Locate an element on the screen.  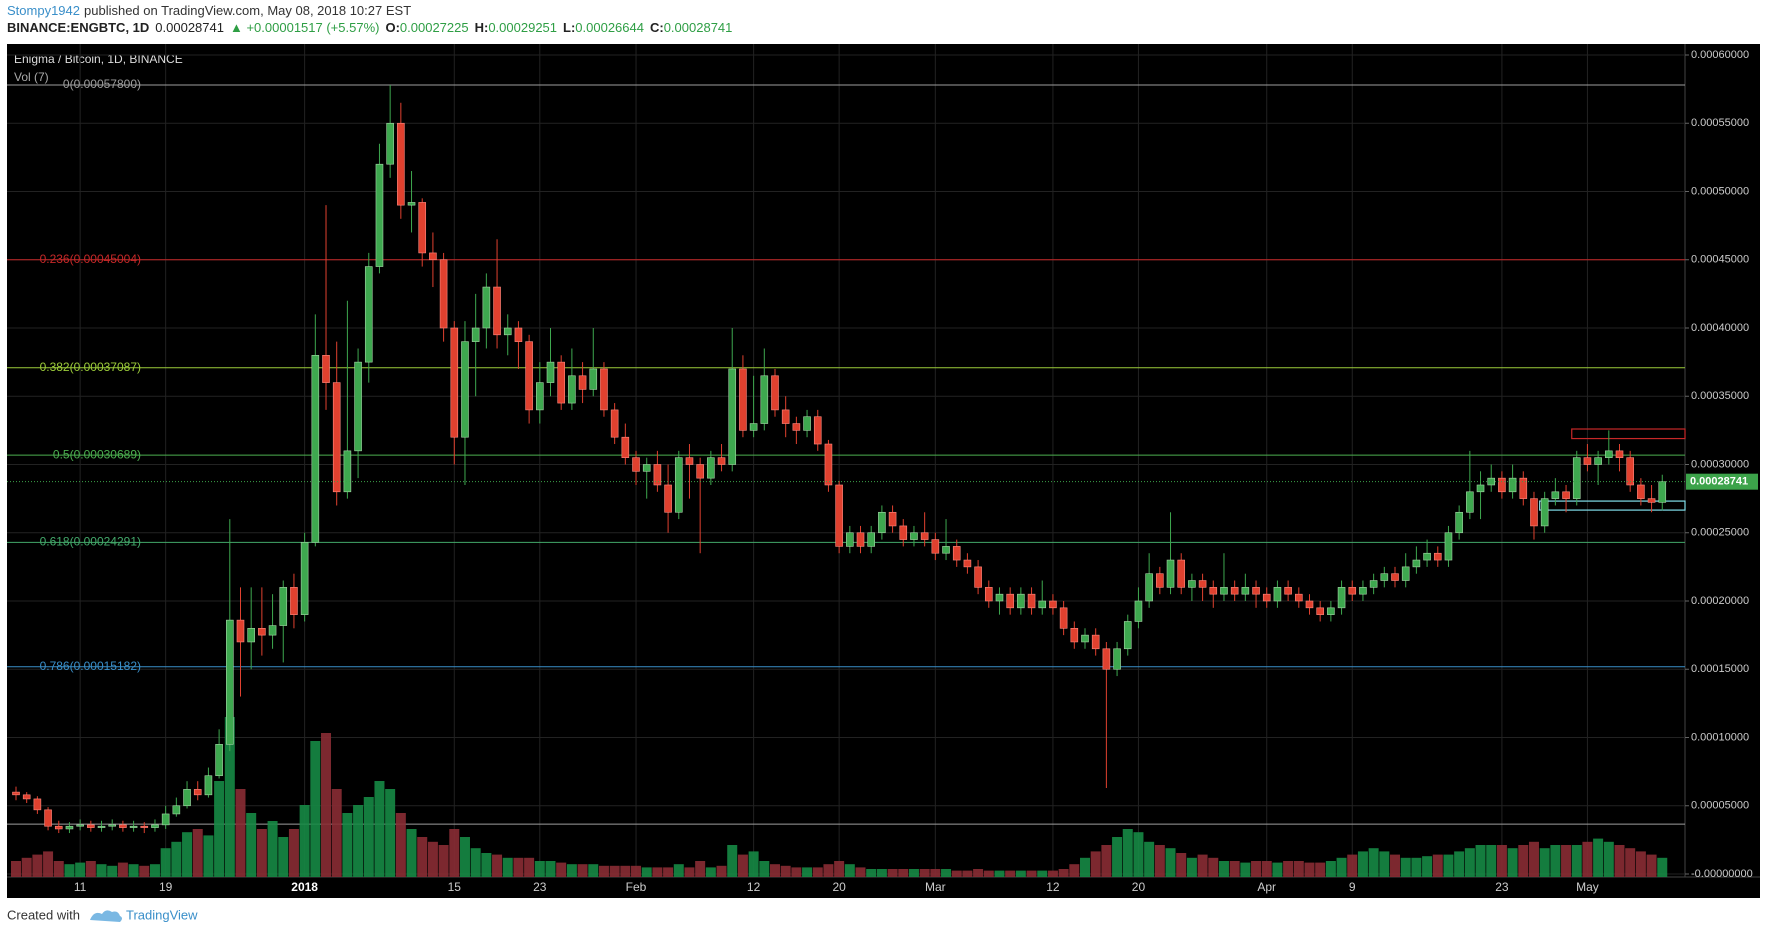
author: Stompy1942 is located at coordinates (43, 10).